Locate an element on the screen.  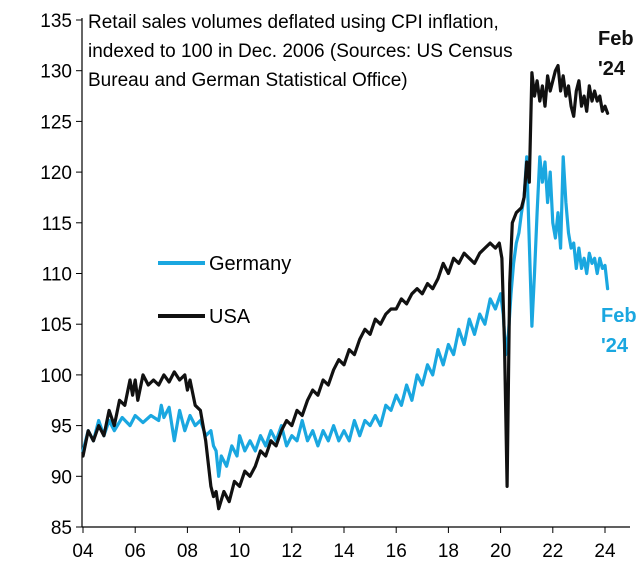
y-tick-label: 85 is located at coordinates (61, 528).